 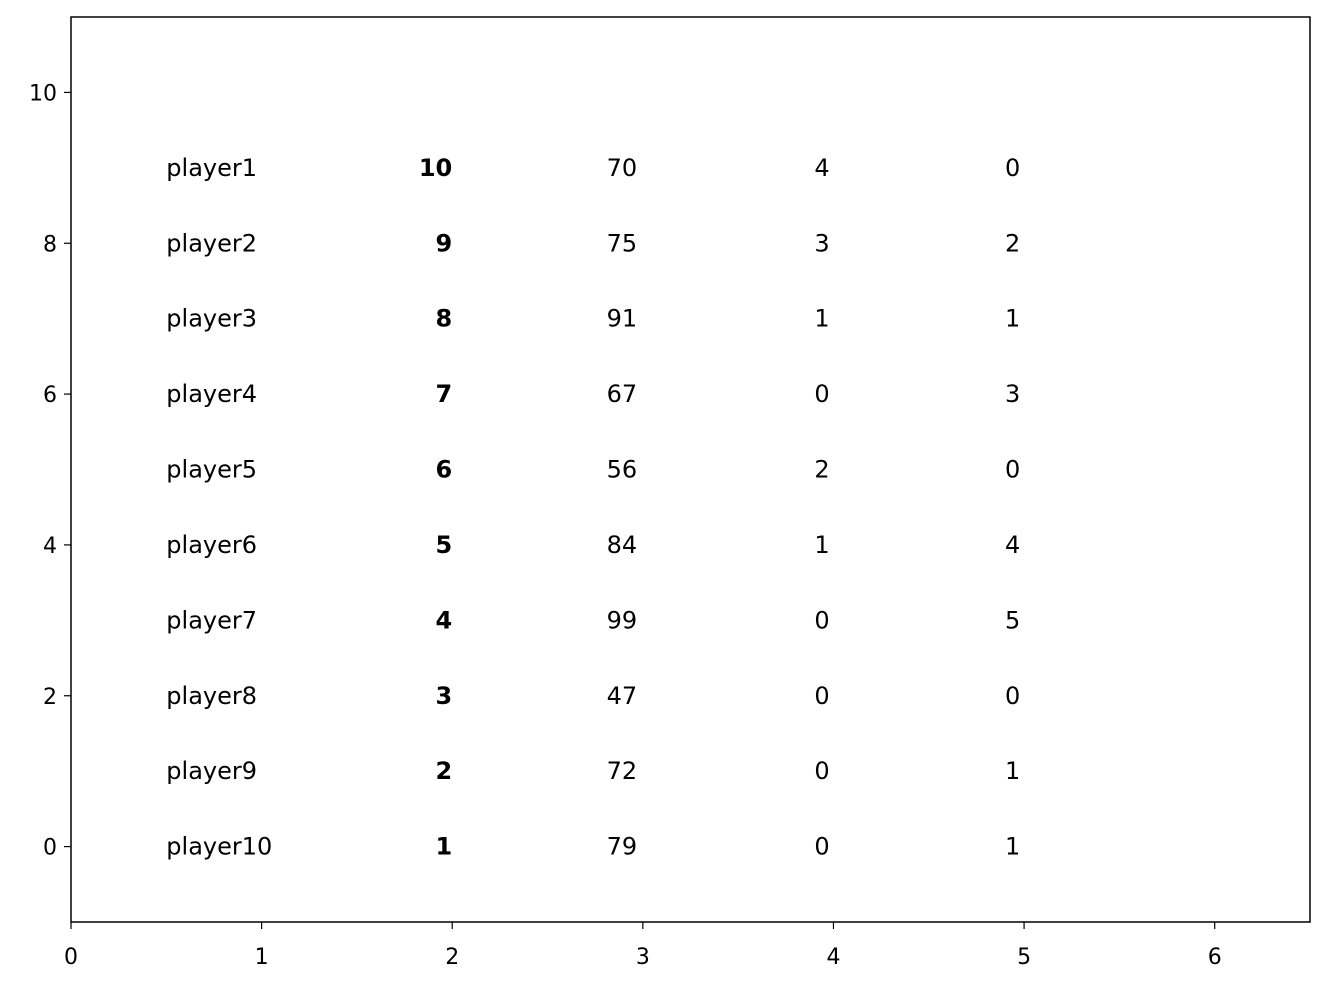 I want to click on table-row: player10 1 79 0 1, so click(x=593, y=847).